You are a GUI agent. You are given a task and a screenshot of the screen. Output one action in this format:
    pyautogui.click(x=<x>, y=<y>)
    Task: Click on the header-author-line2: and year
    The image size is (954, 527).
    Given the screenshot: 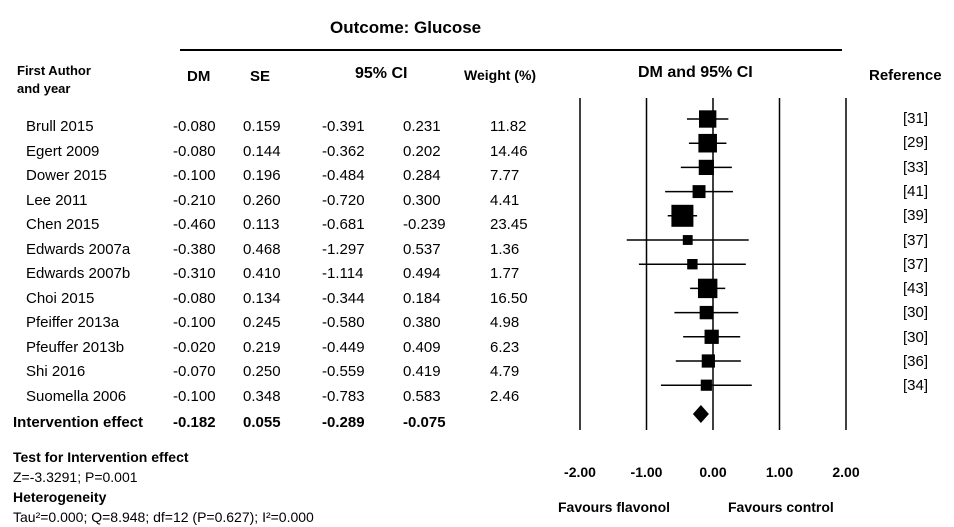 What is the action you would take?
    pyautogui.click(x=44, y=88)
    